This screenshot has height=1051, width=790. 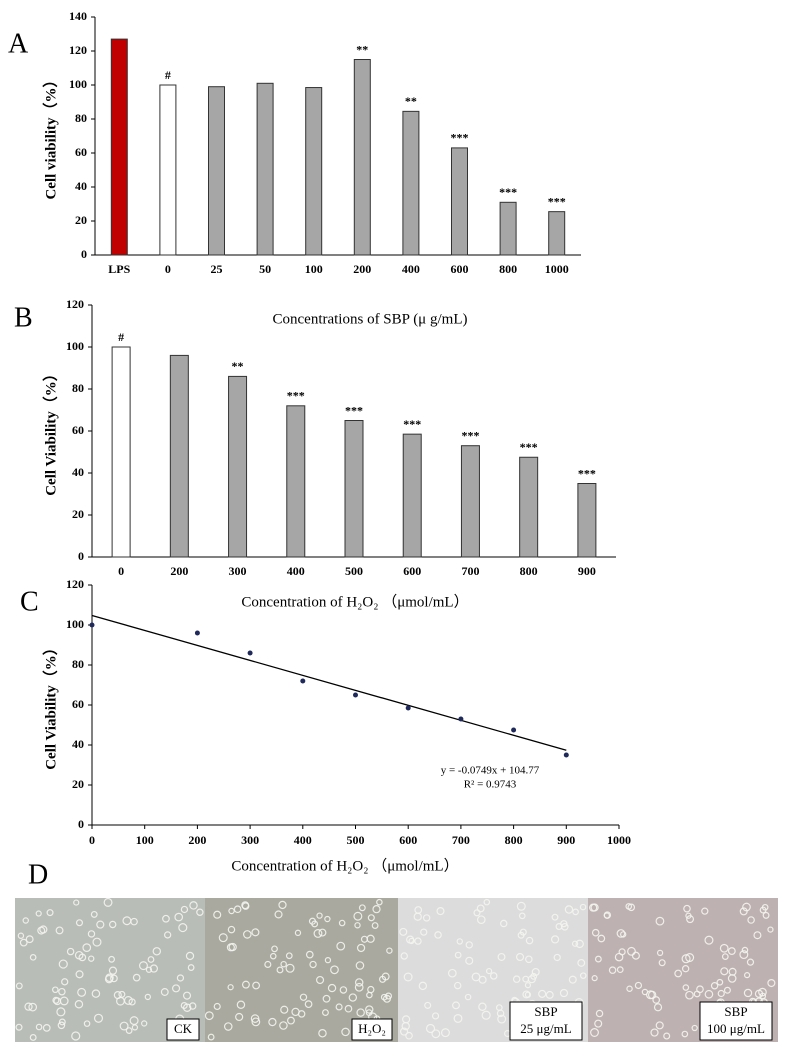 I want to click on panel-label: C, so click(x=29, y=601).